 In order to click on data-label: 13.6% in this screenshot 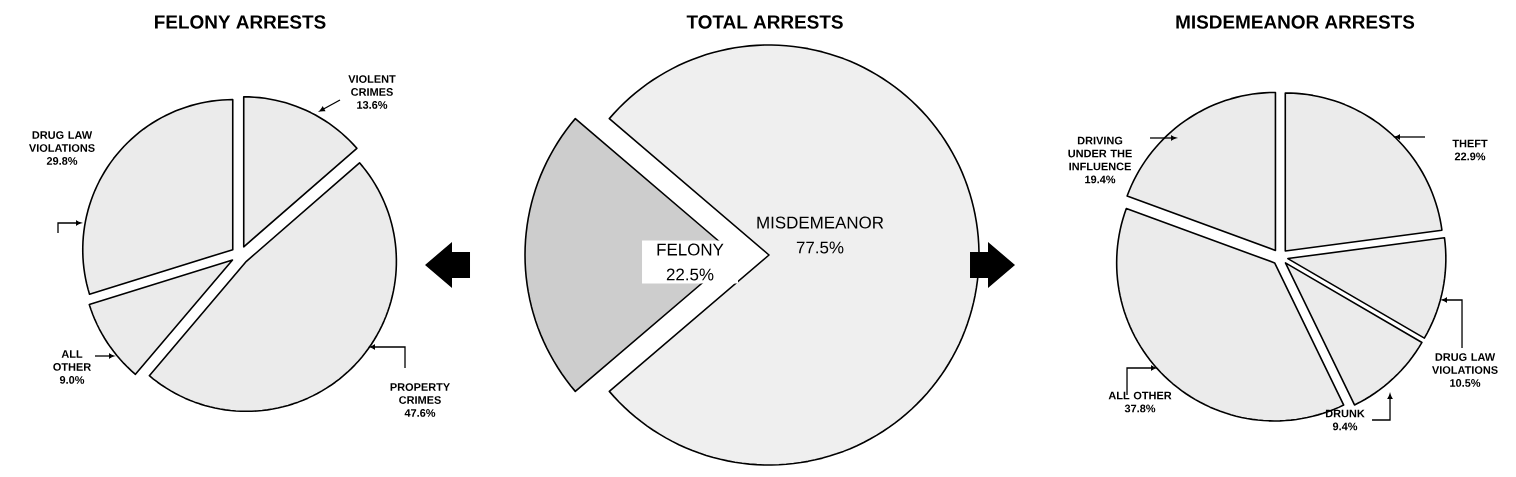, I will do `click(372, 105)`.